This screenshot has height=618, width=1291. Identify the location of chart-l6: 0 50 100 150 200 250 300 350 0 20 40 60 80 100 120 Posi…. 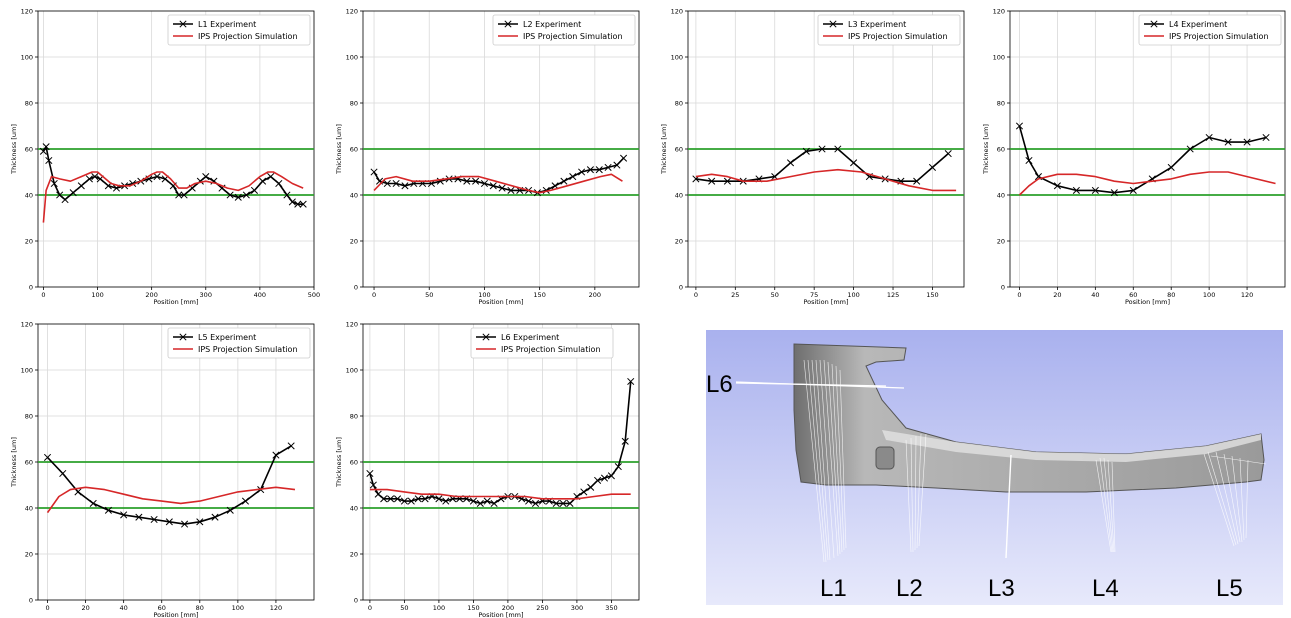
(485, 465).